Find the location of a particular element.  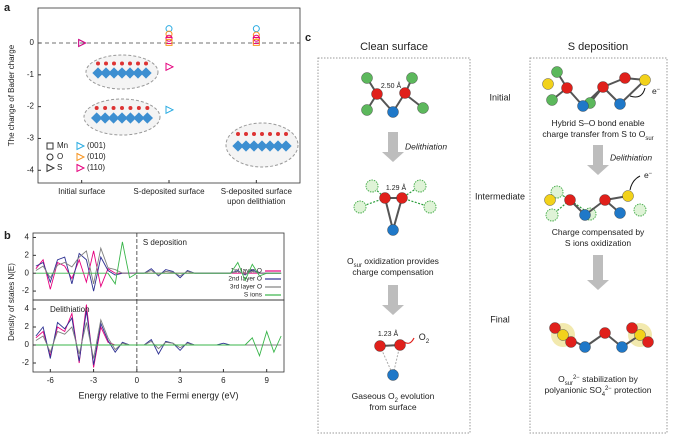

row-label: Intermediate is located at coordinates (500, 196).